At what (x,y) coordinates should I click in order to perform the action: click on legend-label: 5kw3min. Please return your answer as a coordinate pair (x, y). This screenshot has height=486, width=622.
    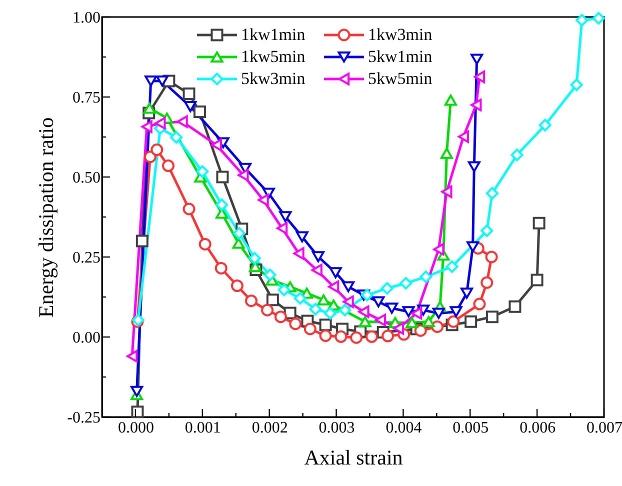
    Looking at the image, I should click on (273, 78).